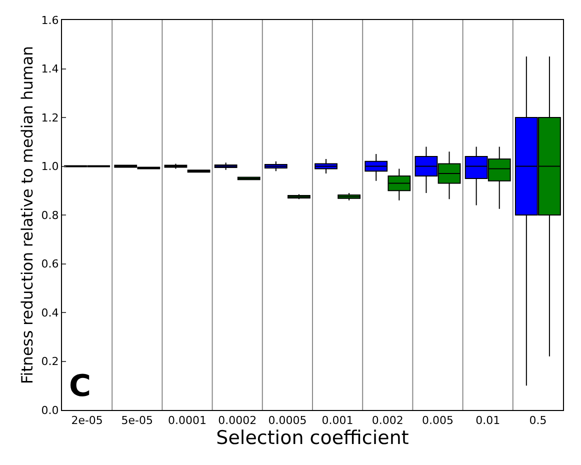 This screenshot has width=581, height=465. Describe the element at coordinates (50, 361) in the screenshot. I see `y-tick-label: 0.2` at that location.